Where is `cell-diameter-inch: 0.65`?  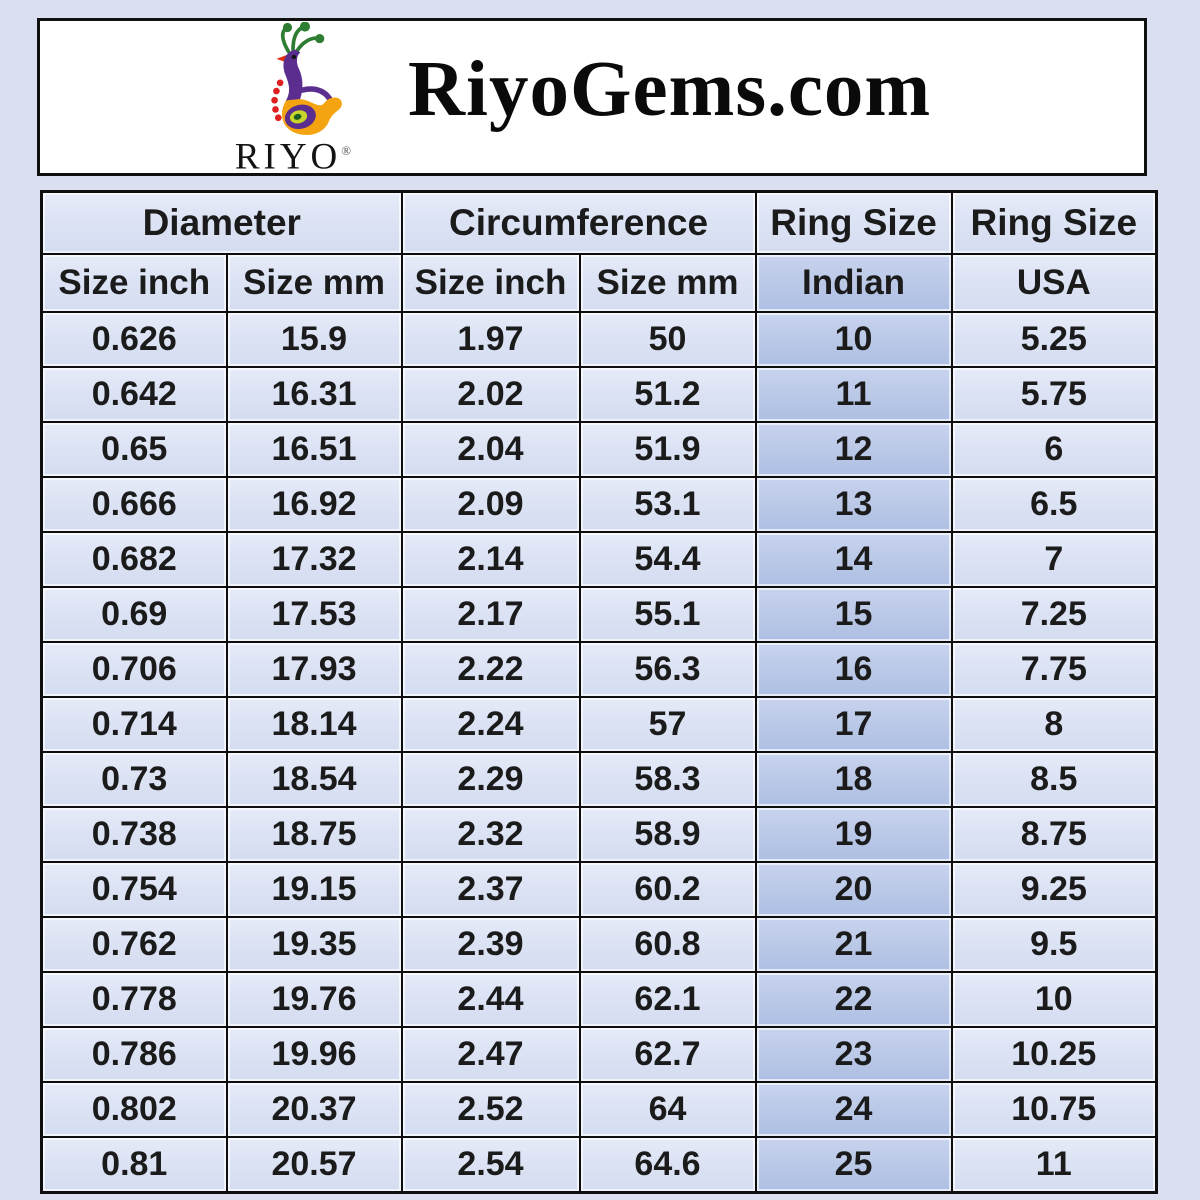
cell-diameter-inch: 0.65 is located at coordinates (134, 449).